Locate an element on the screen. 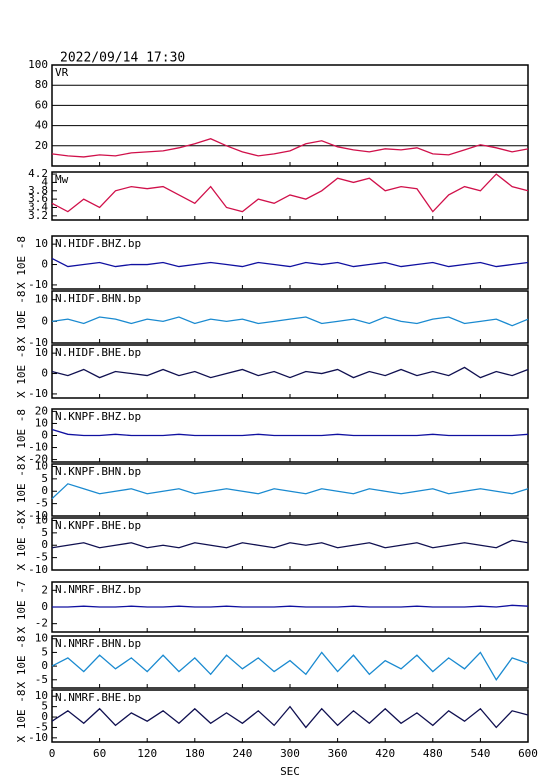  x-tick-label: 360 is located at coordinates (338, 753).